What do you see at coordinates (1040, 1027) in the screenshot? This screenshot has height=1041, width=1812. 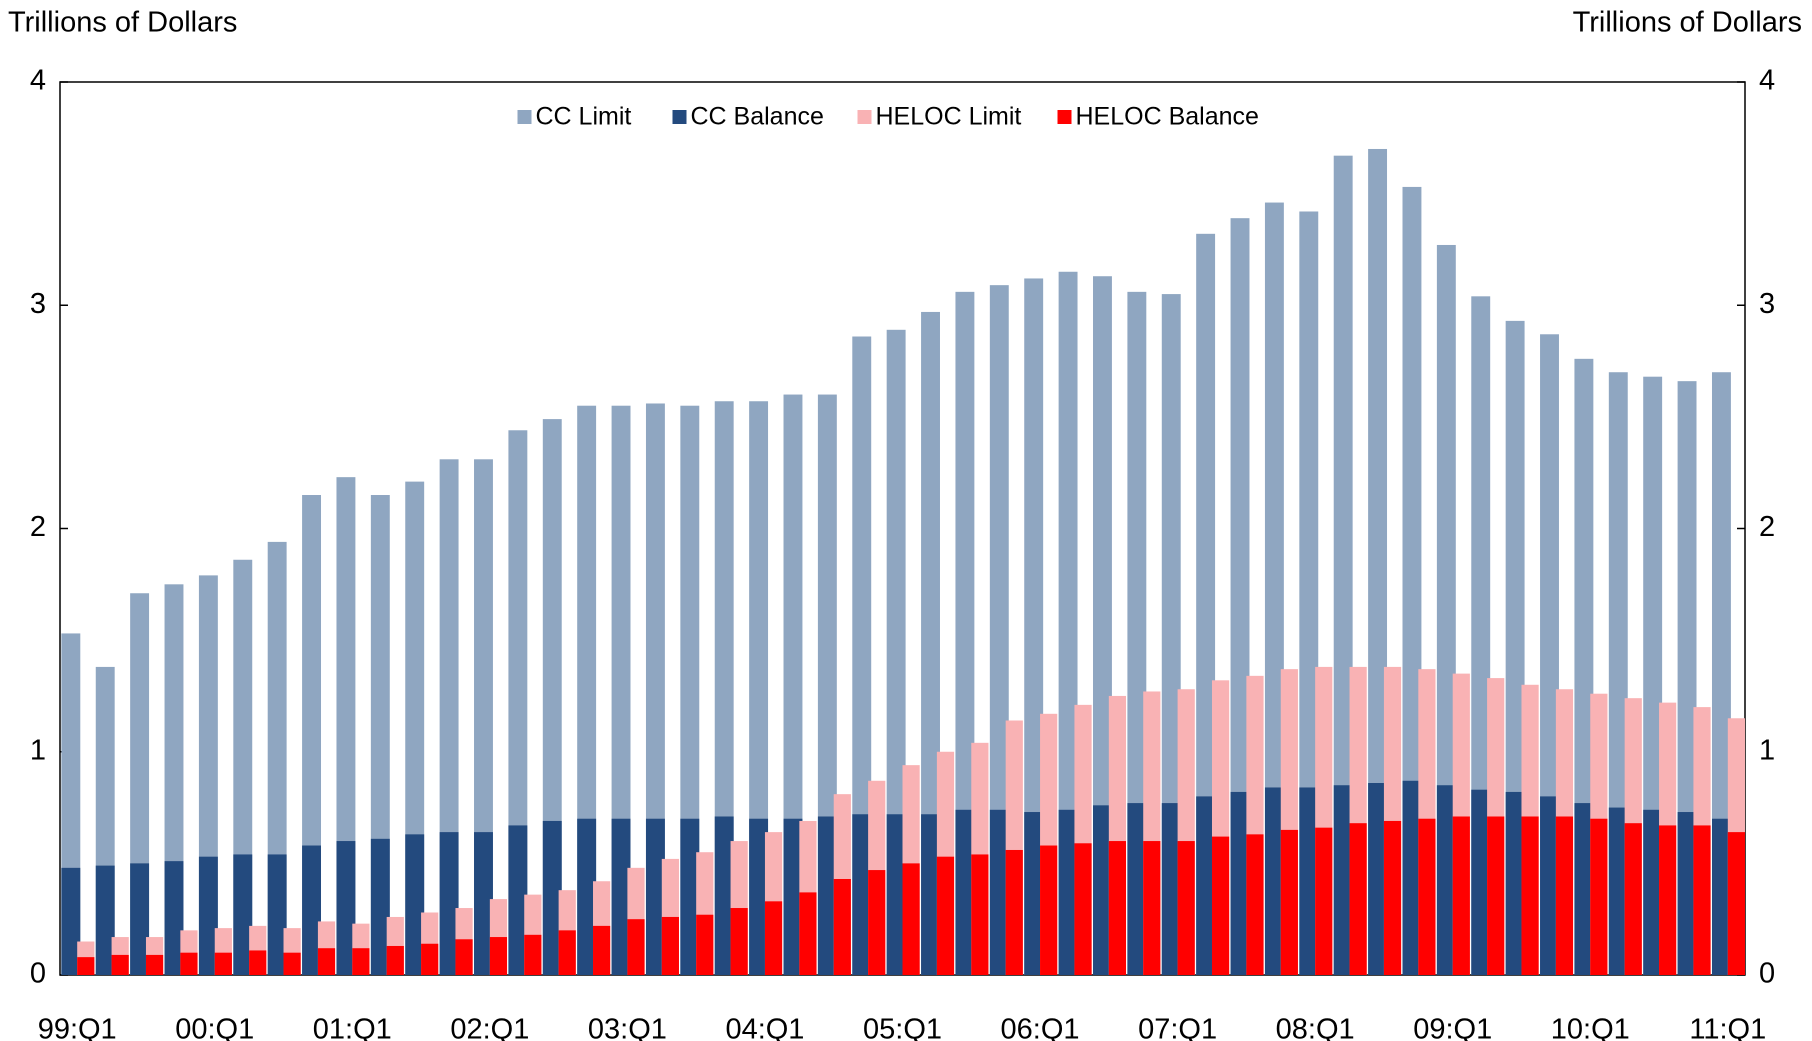 I see `x-tick-label: 06:Q1` at bounding box center [1040, 1027].